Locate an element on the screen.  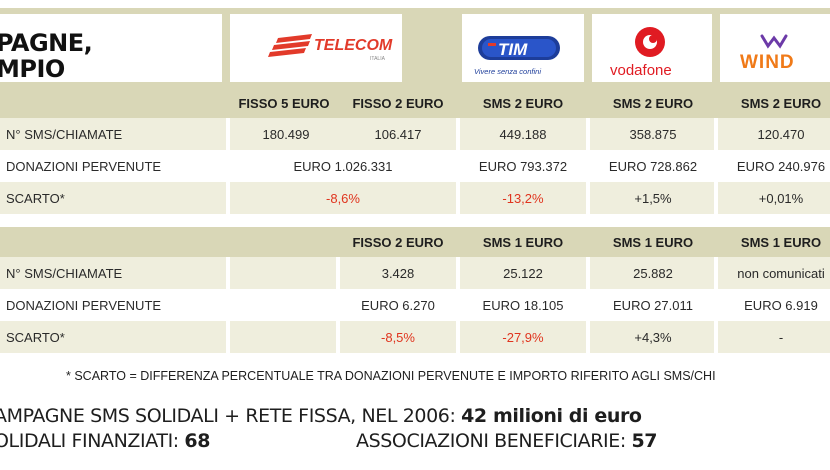
table2-row-label: SCARTO* is located at coordinates (35, 337).